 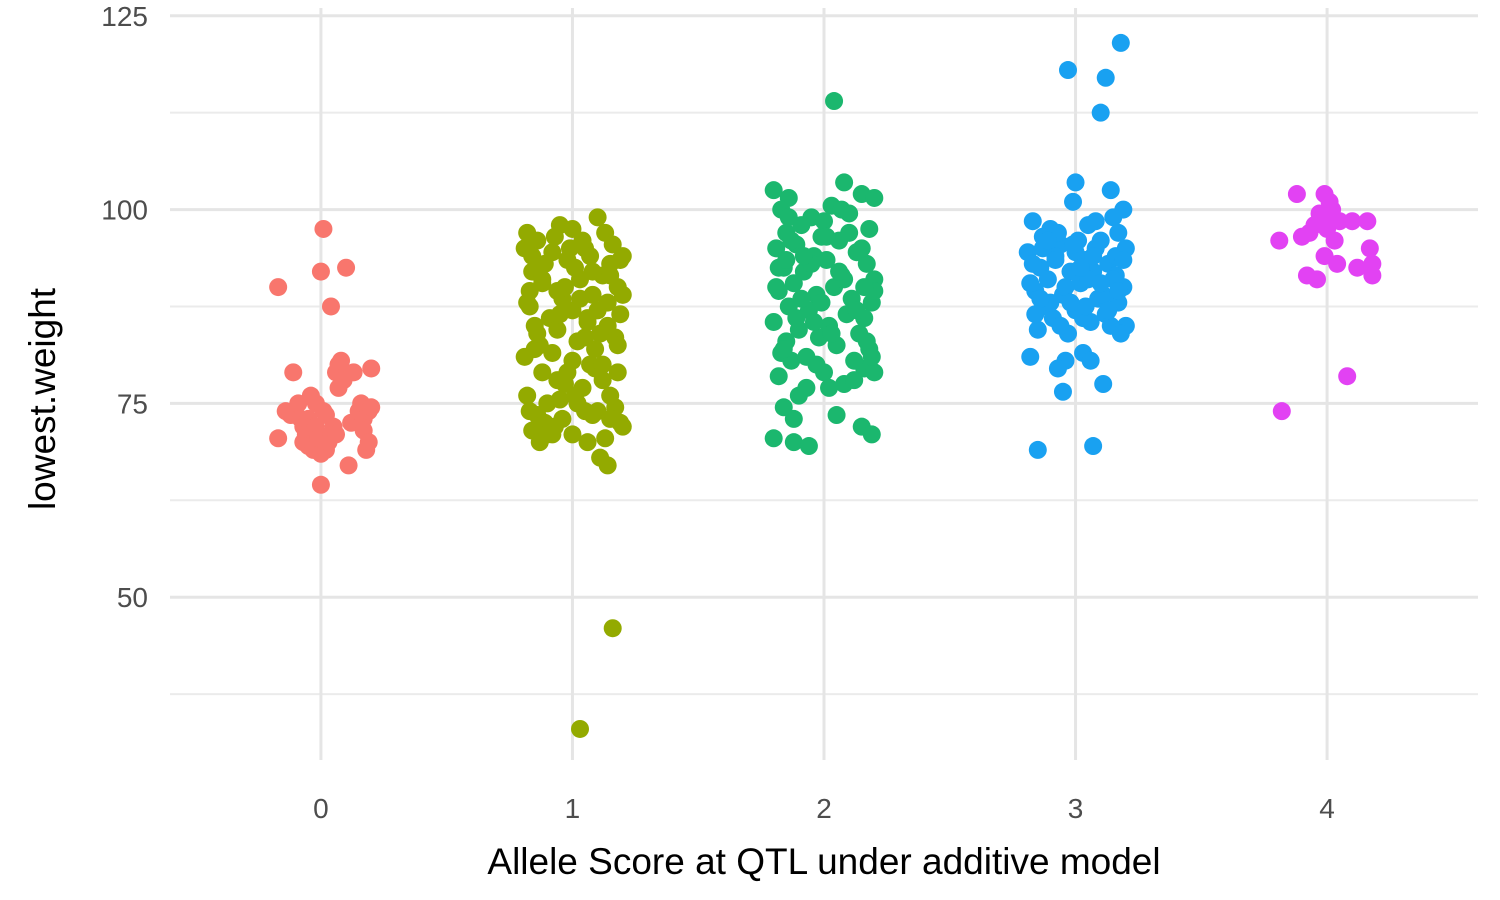 I want to click on y-tick-label: 75, so click(x=132, y=403).